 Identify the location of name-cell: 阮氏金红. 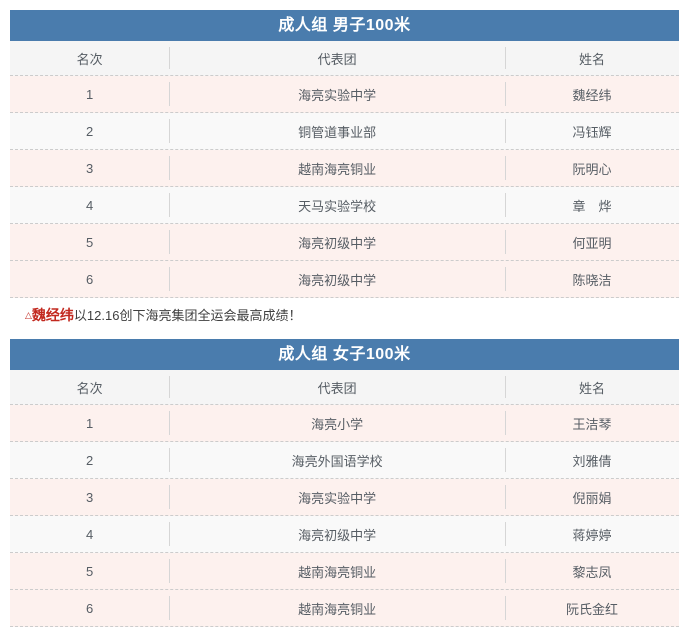
(592, 608).